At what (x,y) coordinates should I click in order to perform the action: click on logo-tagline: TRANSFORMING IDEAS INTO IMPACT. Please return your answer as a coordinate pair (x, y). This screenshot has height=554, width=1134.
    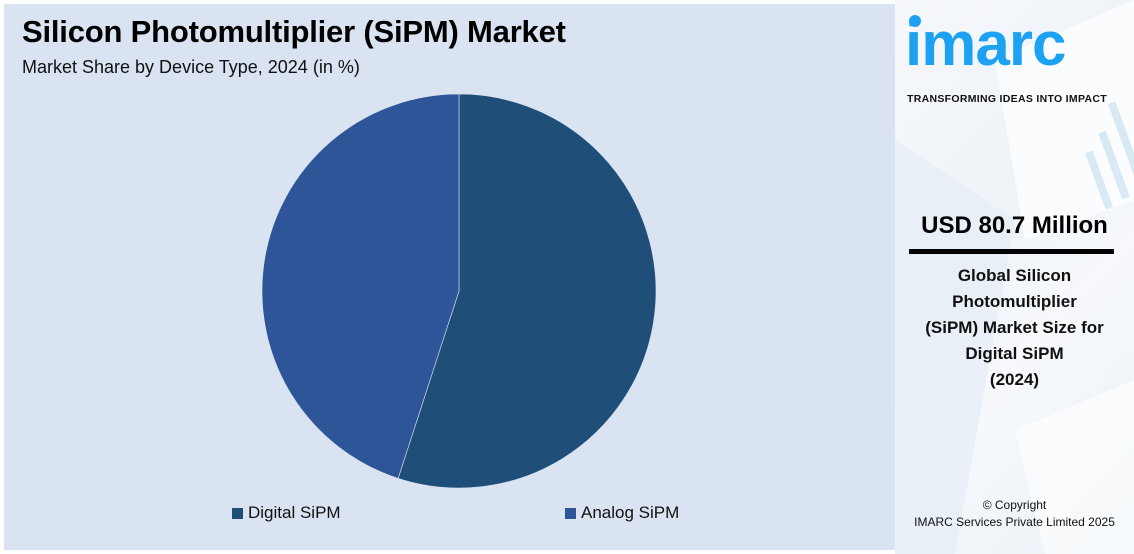
    Looking at the image, I should click on (1007, 99).